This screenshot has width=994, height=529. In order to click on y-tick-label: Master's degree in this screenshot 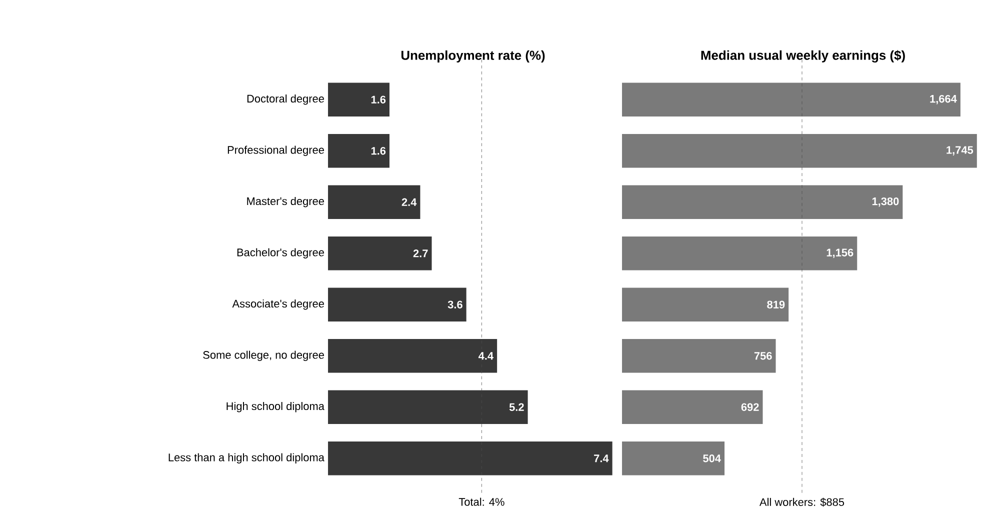, I will do `click(285, 202)`.